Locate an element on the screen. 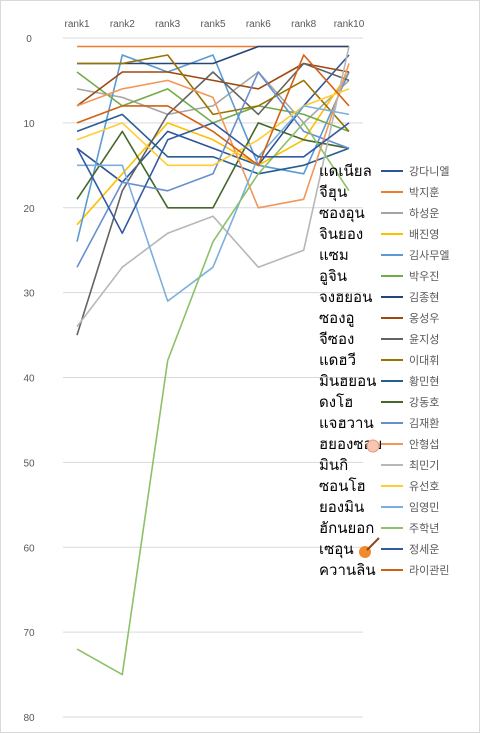 This screenshot has width=480, height=734. y-tick-label: 70 is located at coordinates (29, 633).